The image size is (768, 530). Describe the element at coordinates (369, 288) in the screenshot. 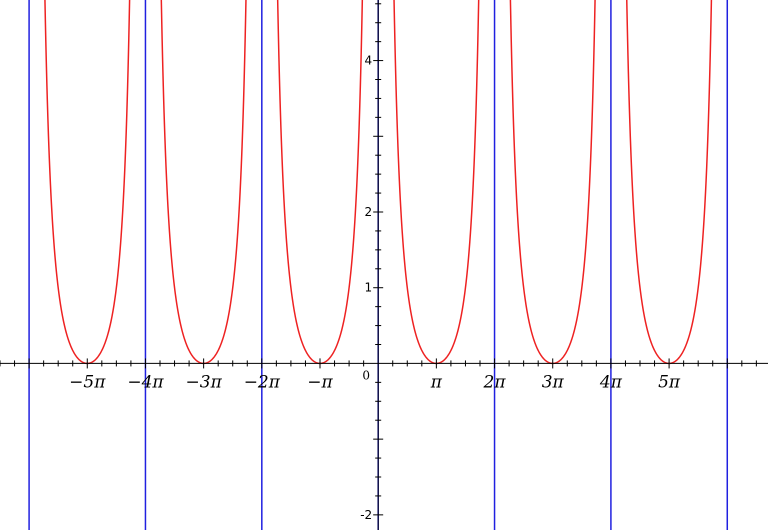

I see `y-tick-label: 1` at that location.